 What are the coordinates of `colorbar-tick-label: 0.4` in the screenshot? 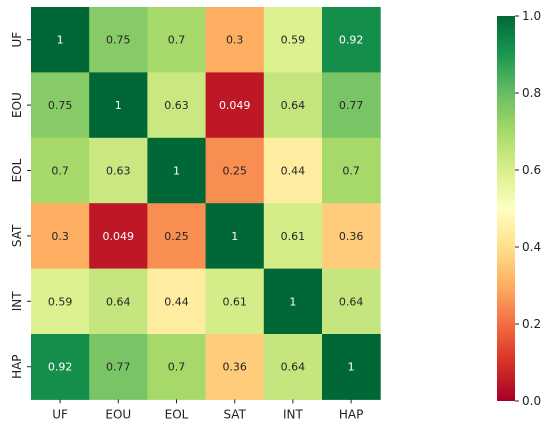 It's located at (531, 247).